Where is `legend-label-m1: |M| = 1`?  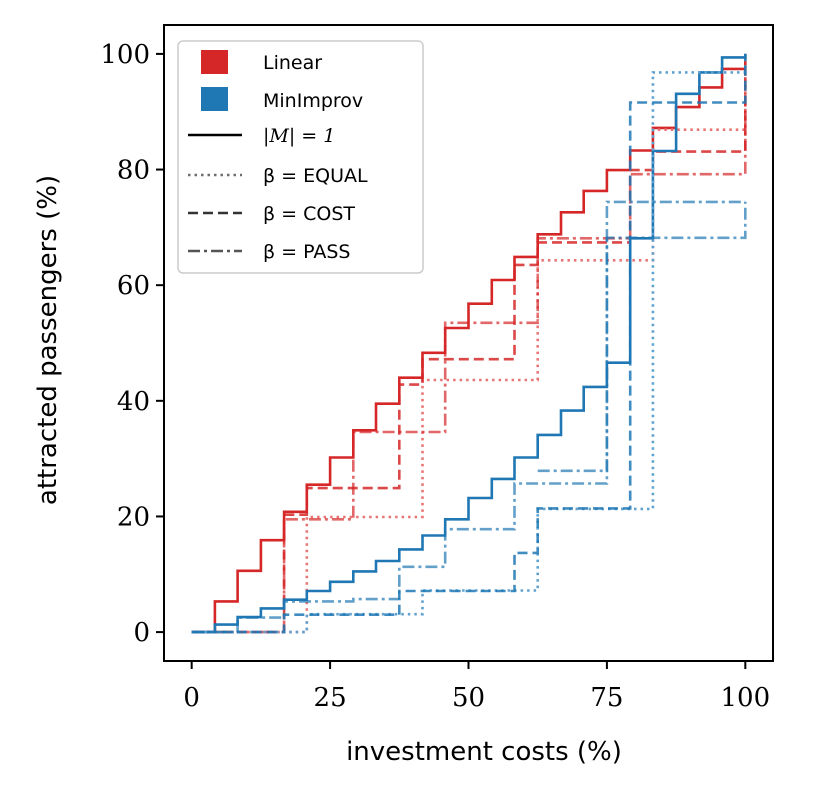 legend-label-m1: |M| = 1 is located at coordinates (299, 136).